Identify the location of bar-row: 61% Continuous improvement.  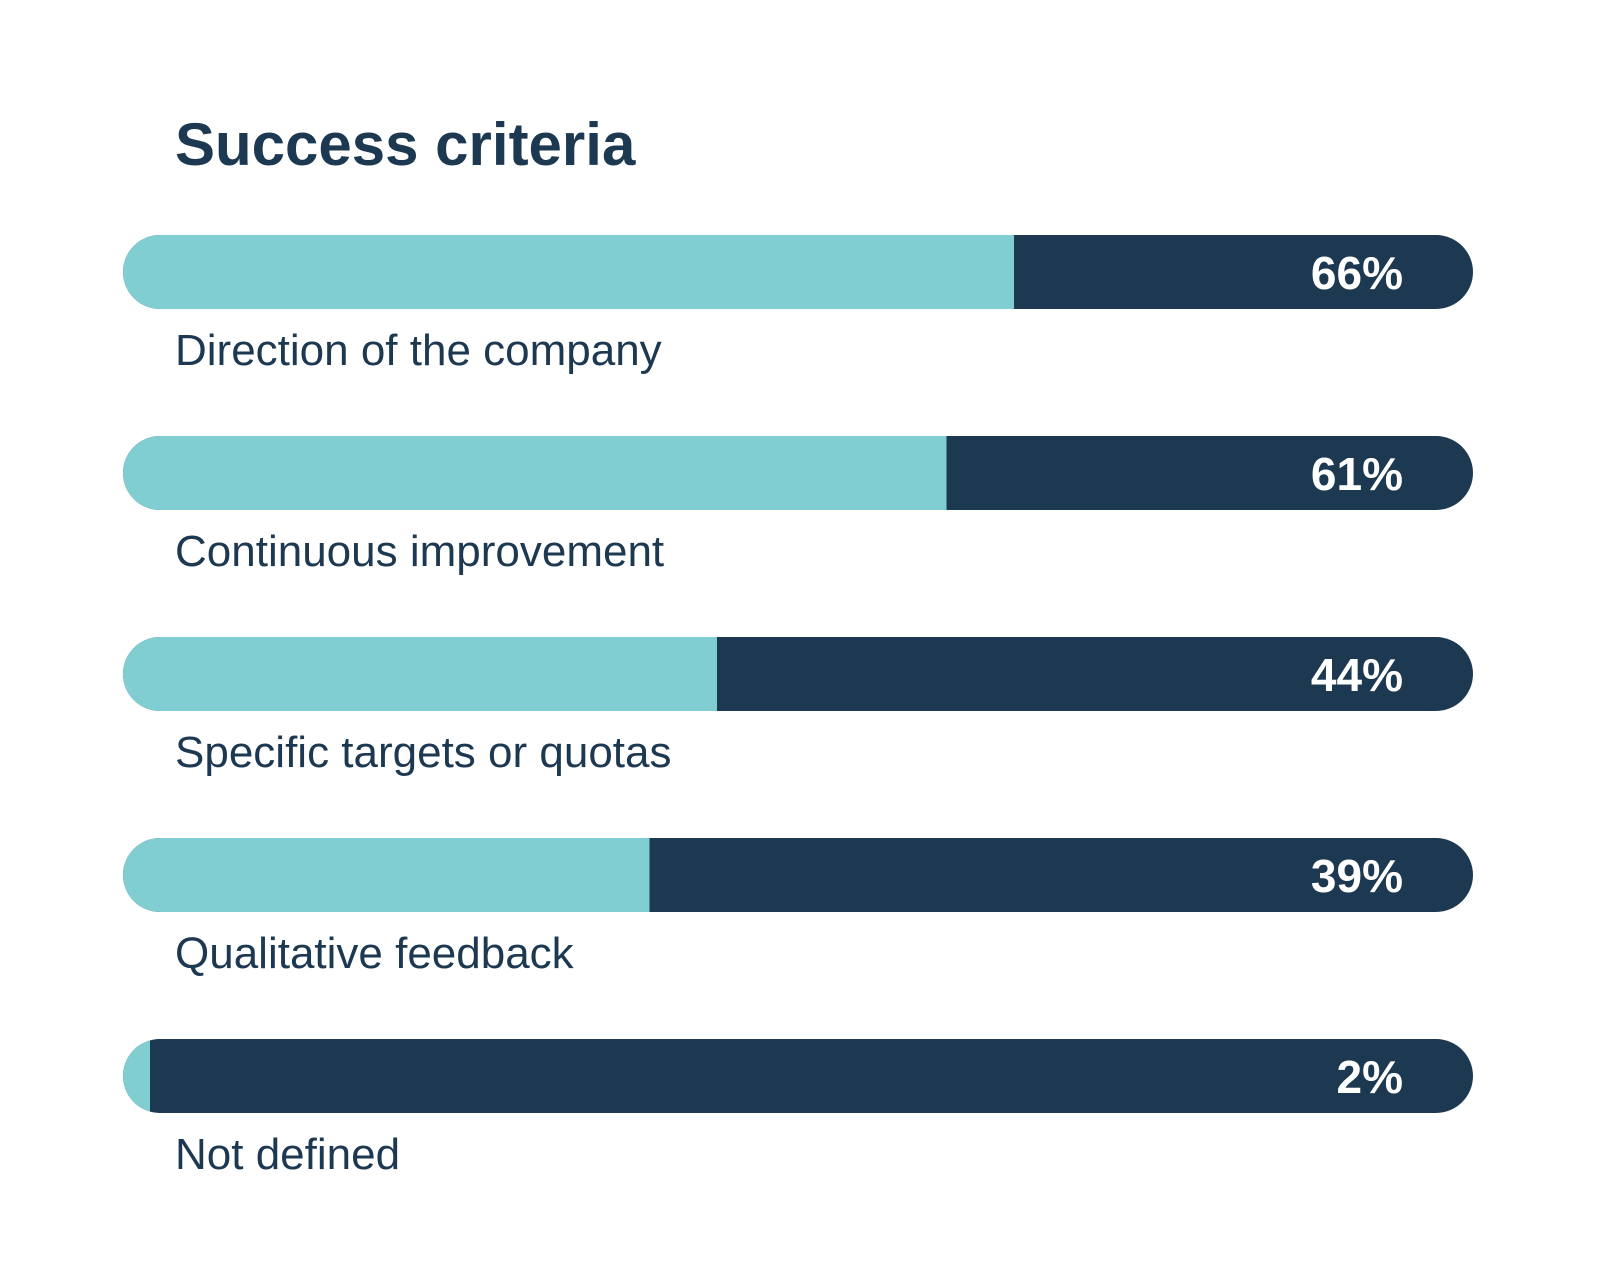
(798, 506).